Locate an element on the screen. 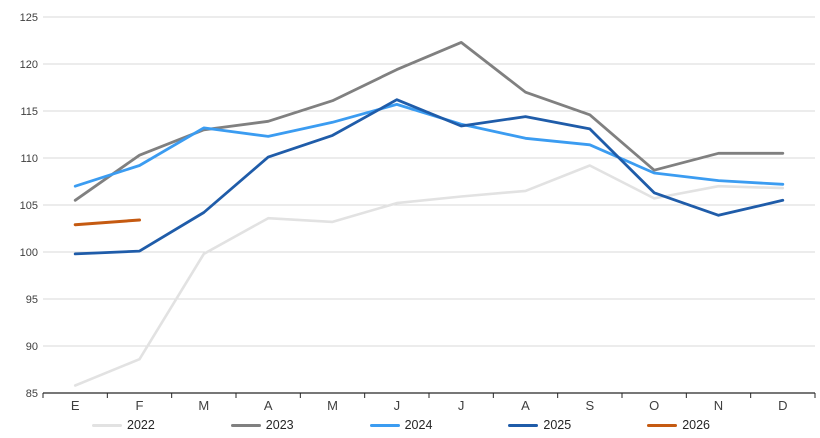 Image resolution: width=820 pixels, height=438 pixels. legend-swatch-2022 is located at coordinates (107, 425).